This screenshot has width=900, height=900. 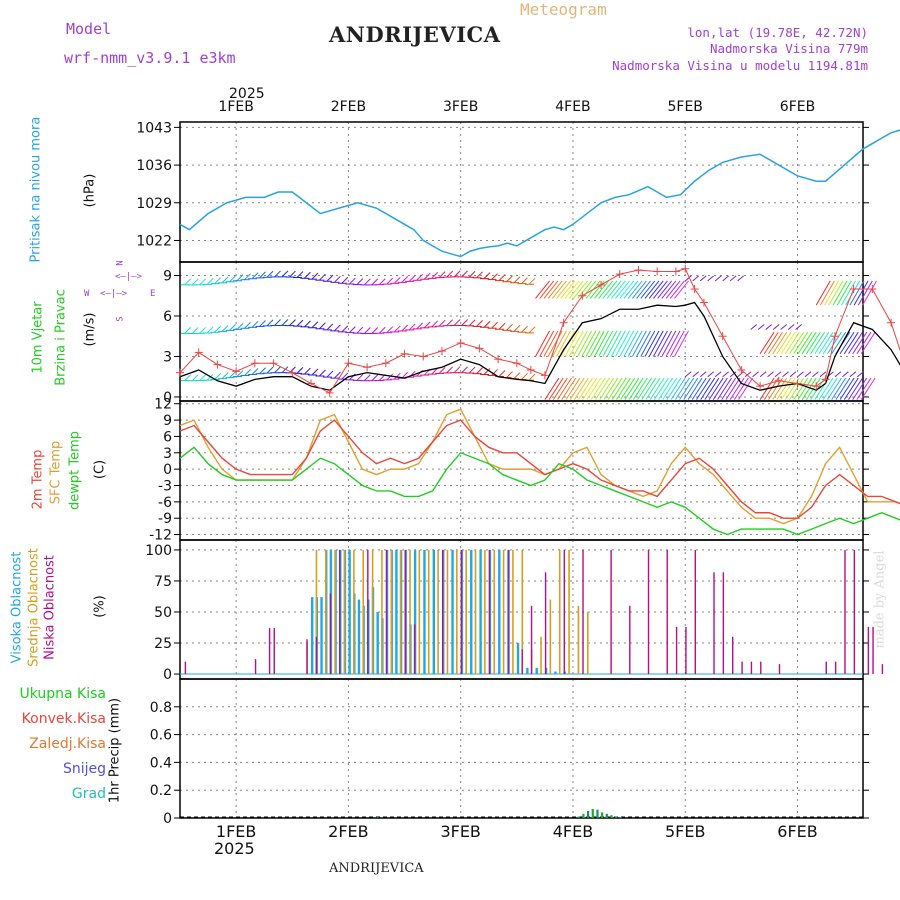 I want to click on wind-gust-line, so click(x=539, y=331).